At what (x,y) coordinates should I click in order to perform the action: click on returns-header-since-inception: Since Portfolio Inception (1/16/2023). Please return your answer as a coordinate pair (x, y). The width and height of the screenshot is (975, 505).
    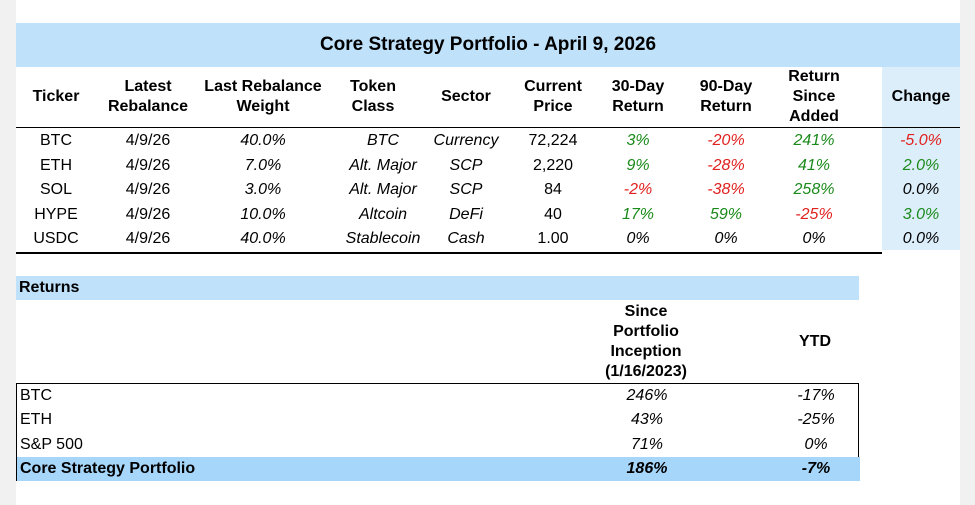
    Looking at the image, I should click on (646, 341).